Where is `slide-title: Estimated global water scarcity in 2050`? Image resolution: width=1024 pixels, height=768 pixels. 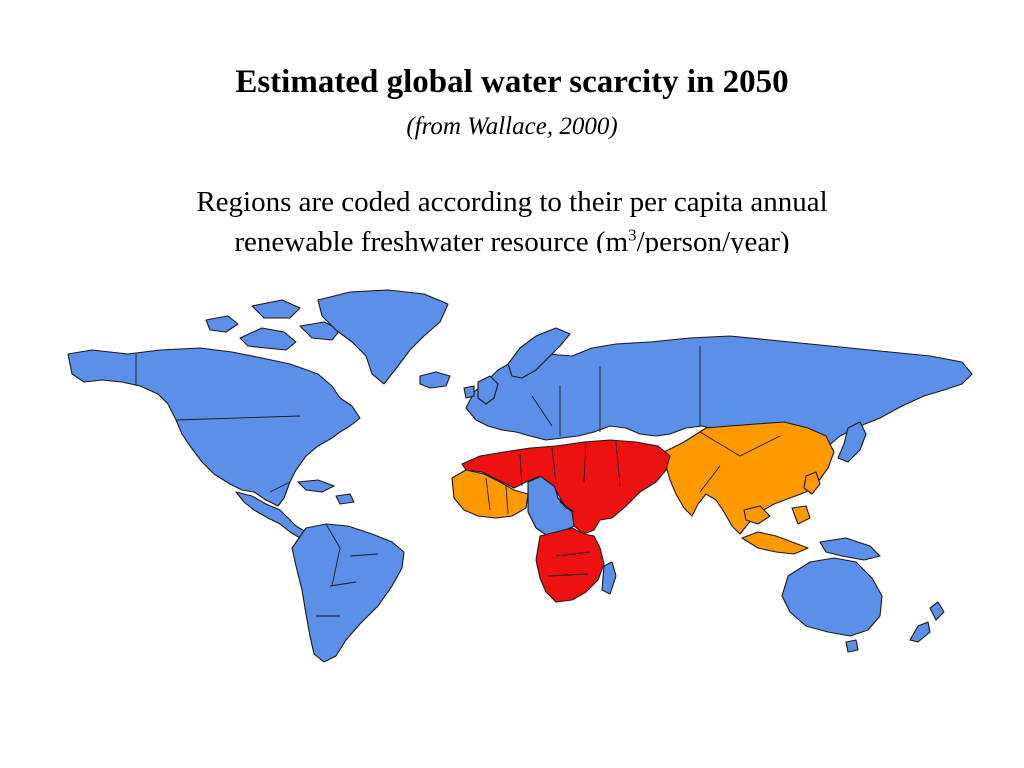 slide-title: Estimated global water scarcity in 2050 is located at coordinates (512, 82).